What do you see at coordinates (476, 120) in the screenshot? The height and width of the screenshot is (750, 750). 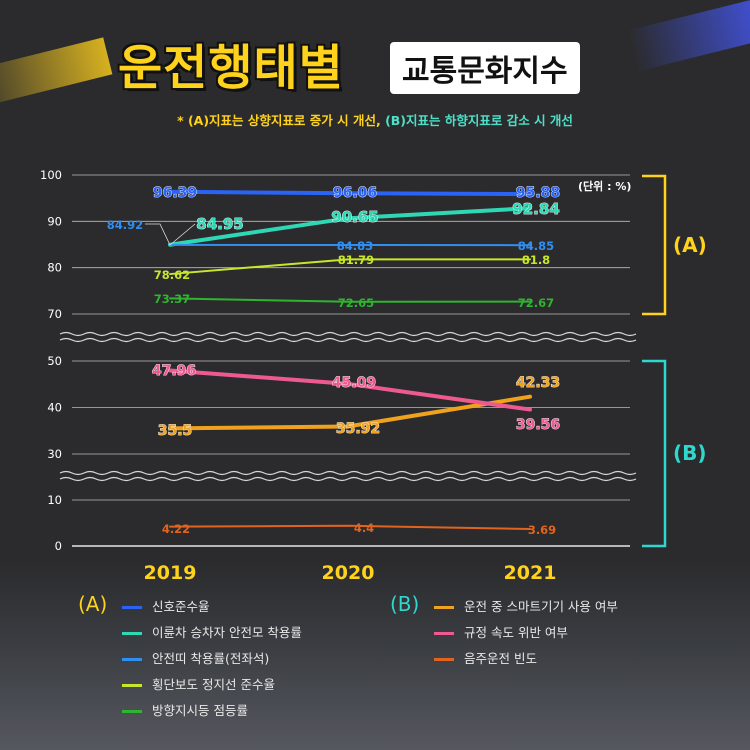 I see `note-part-b: (B)지표는 하향지표로 감소 시 개선` at bounding box center [476, 120].